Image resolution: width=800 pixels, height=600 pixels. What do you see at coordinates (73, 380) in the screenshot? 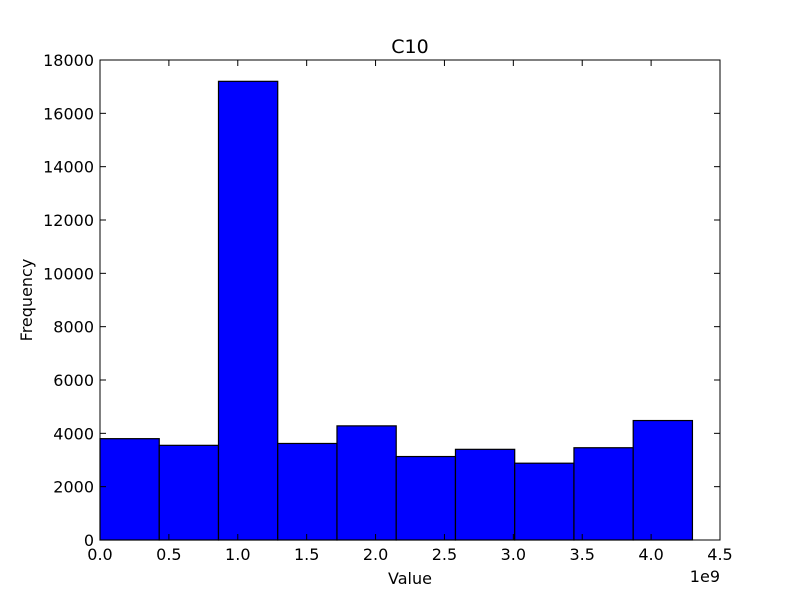
I see `y-tick-label: 6000` at bounding box center [73, 380].